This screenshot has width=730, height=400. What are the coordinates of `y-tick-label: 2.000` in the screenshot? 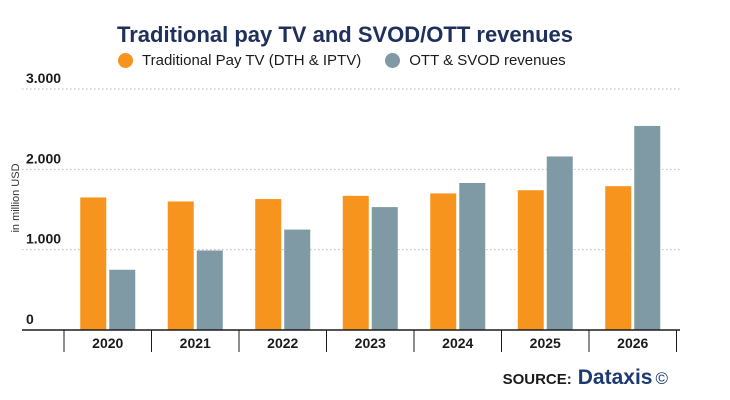 It's located at (43, 158).